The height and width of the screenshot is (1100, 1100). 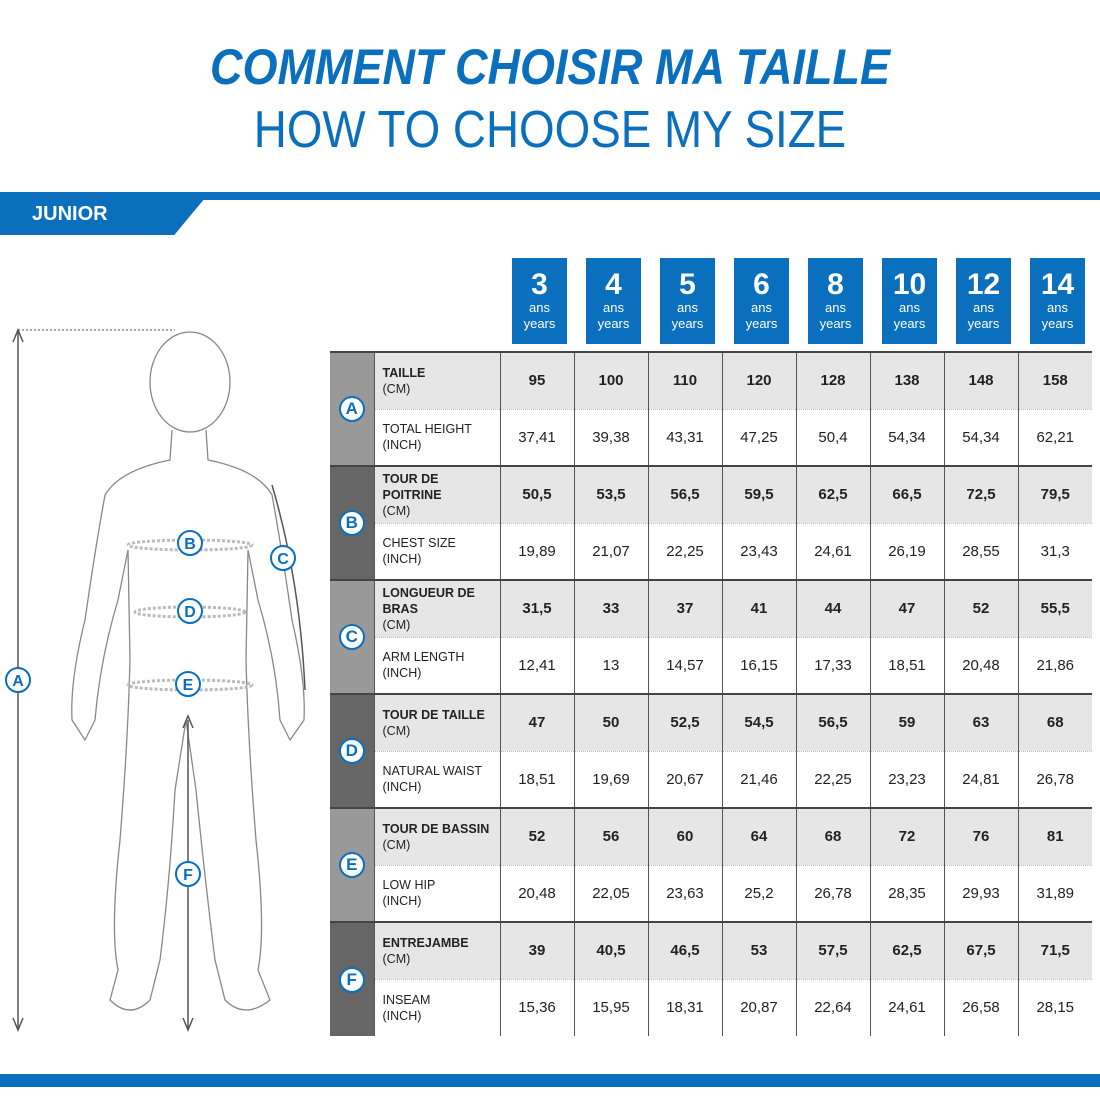 I want to click on label-f-icon: F, so click(x=188, y=874).